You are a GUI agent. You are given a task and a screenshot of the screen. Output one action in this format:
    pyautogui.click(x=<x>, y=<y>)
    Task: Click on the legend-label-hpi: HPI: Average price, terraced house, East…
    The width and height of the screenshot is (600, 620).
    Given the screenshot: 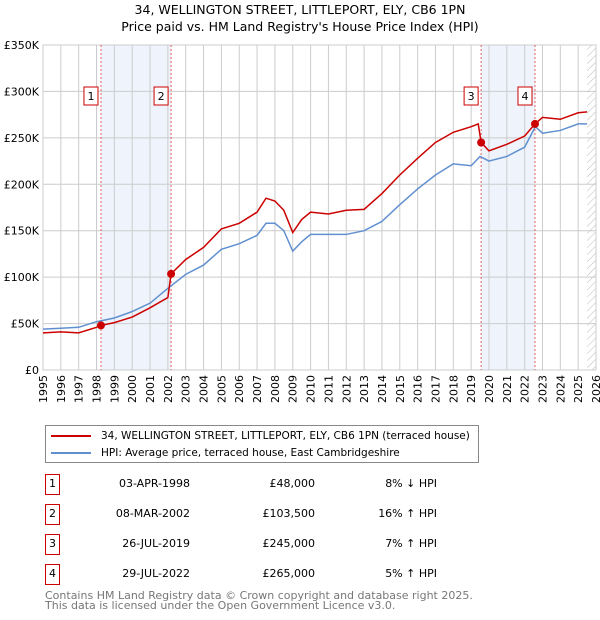 What is the action you would take?
    pyautogui.click(x=250, y=453)
    